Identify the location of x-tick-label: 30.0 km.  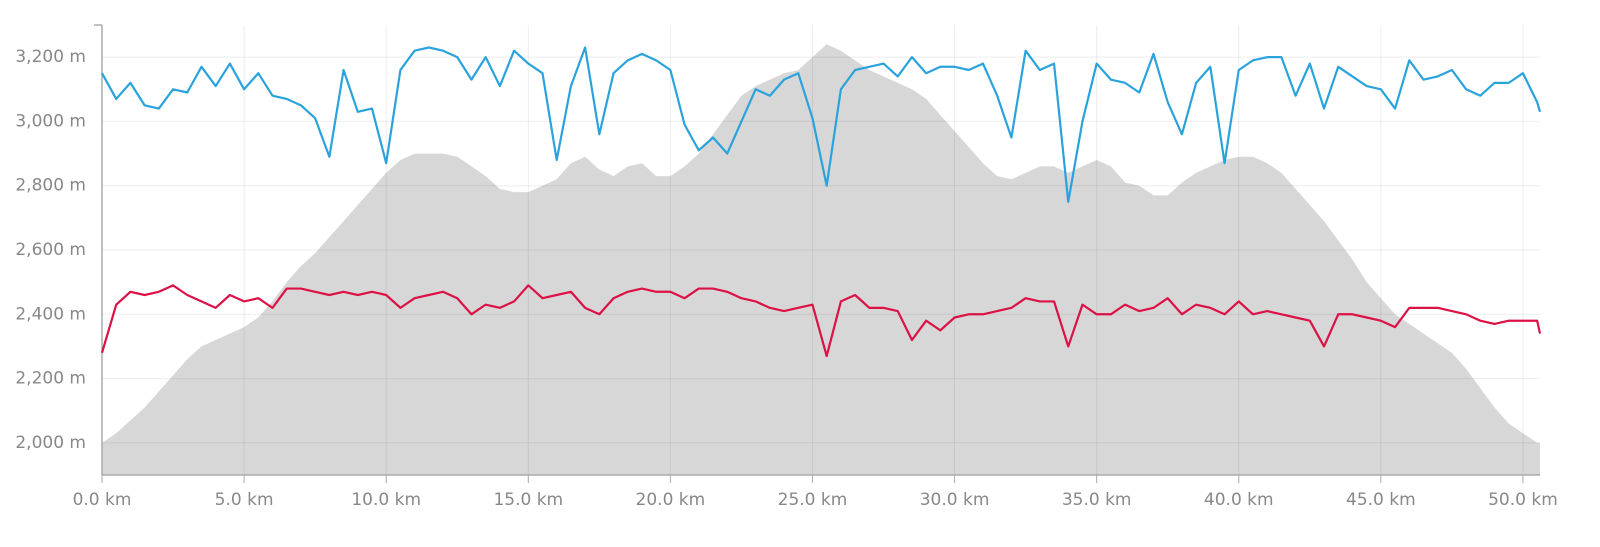
(955, 500).